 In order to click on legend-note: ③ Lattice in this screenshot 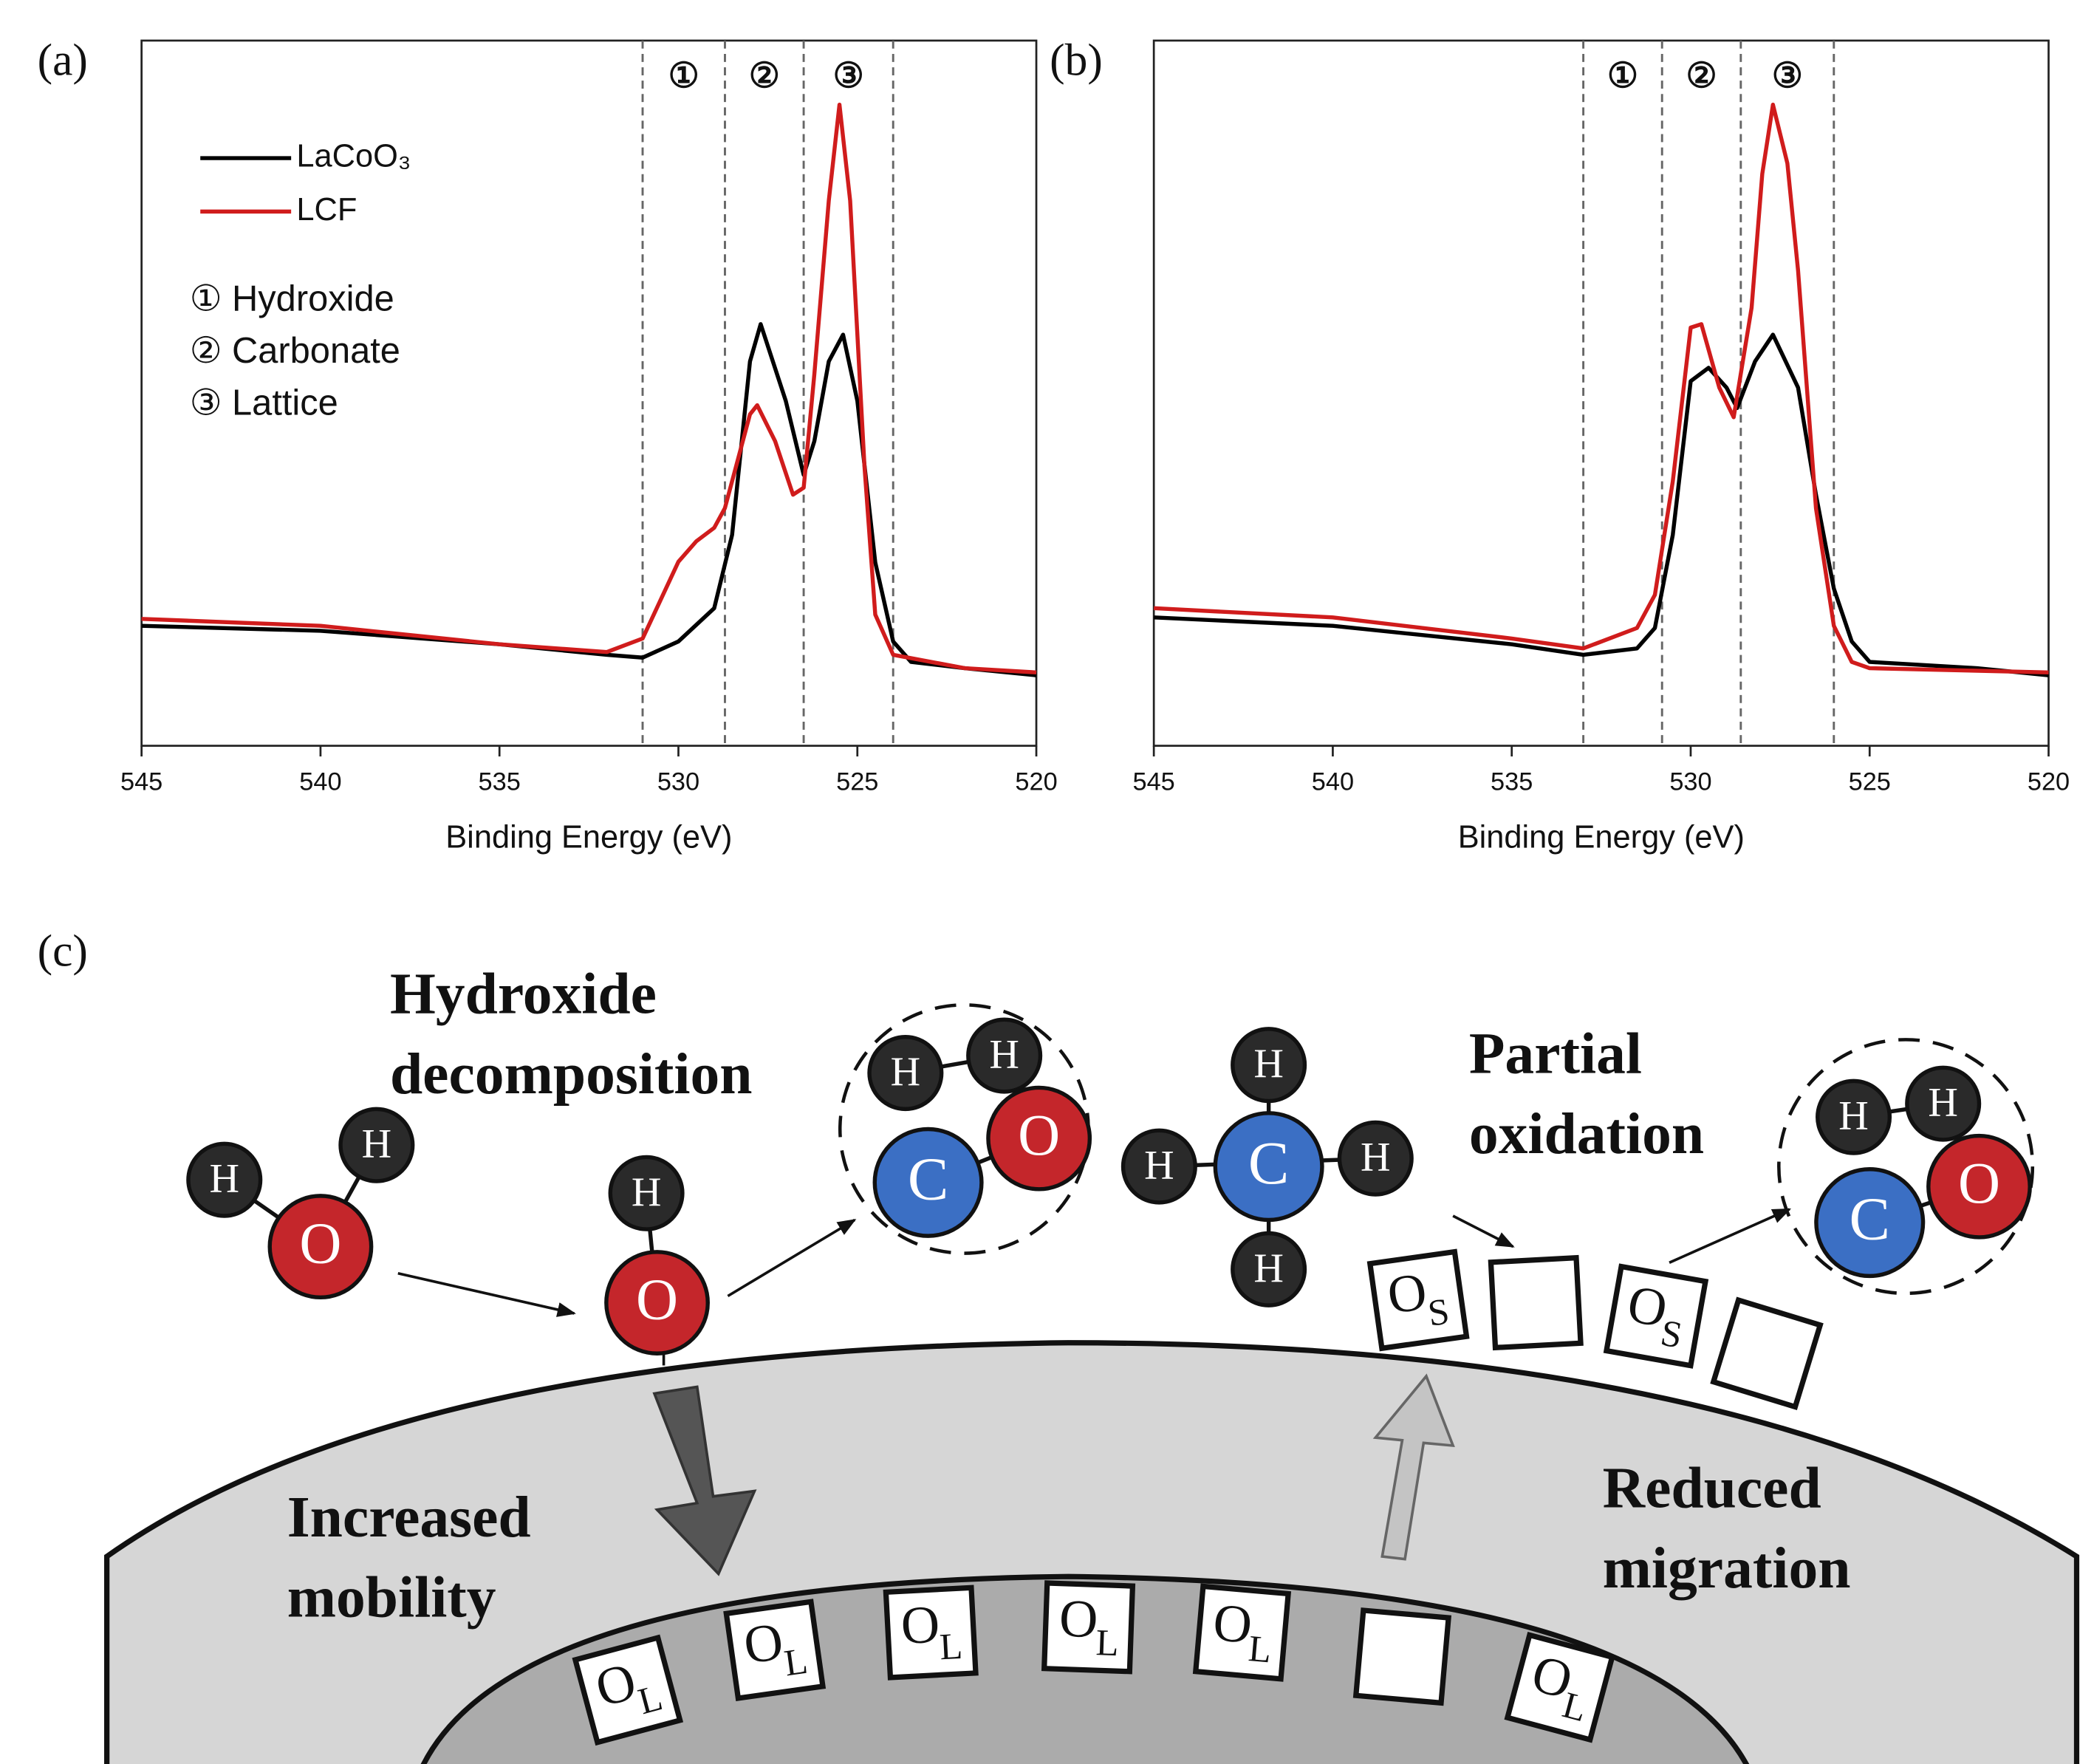, I will do `click(264, 403)`.